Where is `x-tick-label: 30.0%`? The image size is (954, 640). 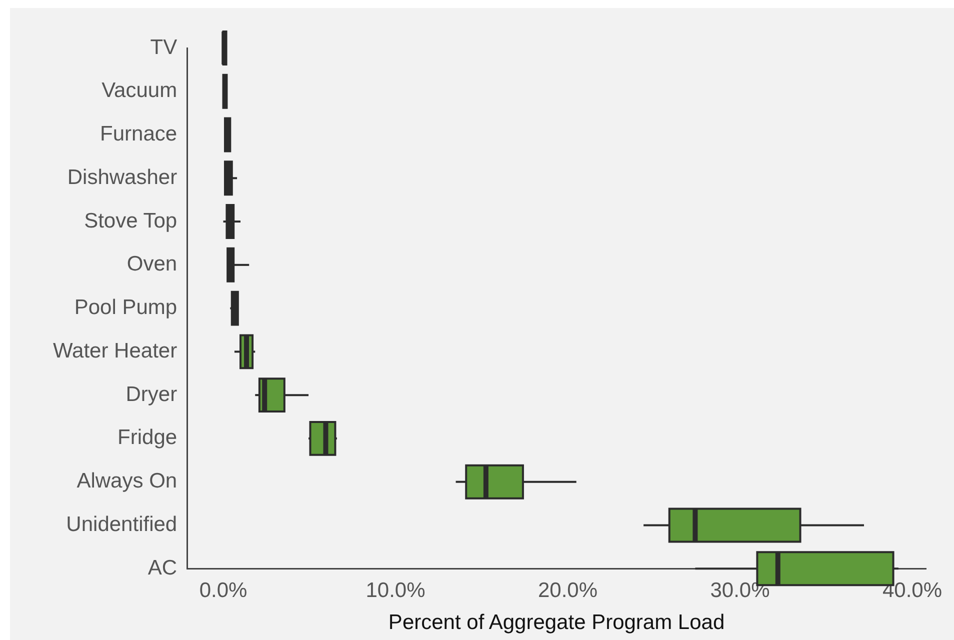
x-tick-label: 30.0% is located at coordinates (740, 590).